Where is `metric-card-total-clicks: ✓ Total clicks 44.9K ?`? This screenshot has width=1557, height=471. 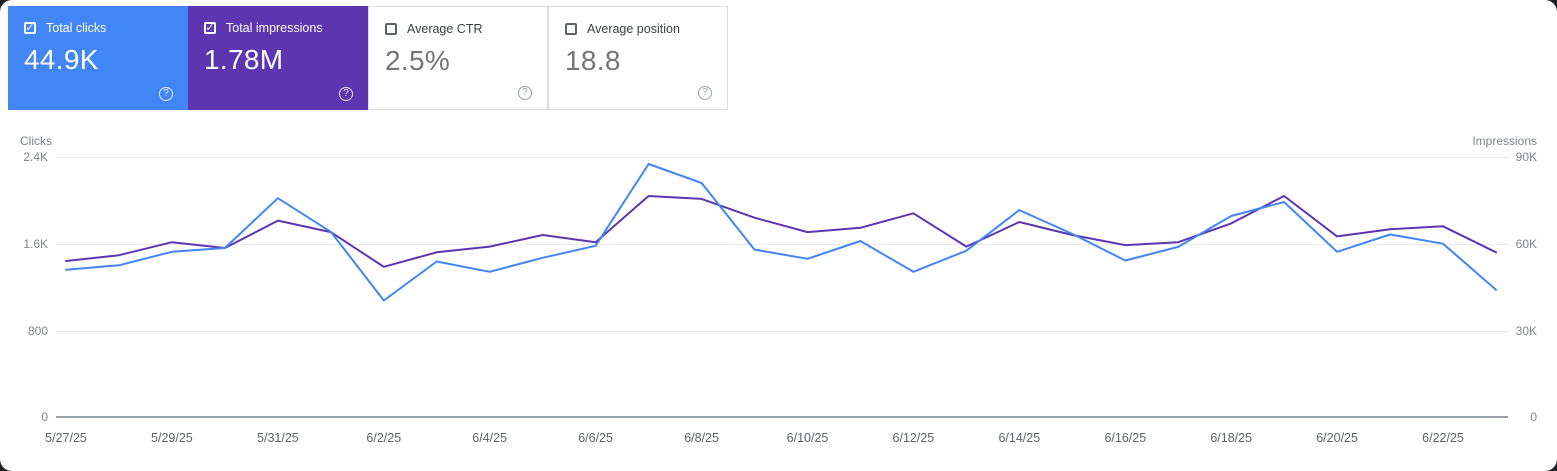 metric-card-total-clicks: ✓ Total clicks 44.9K ? is located at coordinates (98, 58).